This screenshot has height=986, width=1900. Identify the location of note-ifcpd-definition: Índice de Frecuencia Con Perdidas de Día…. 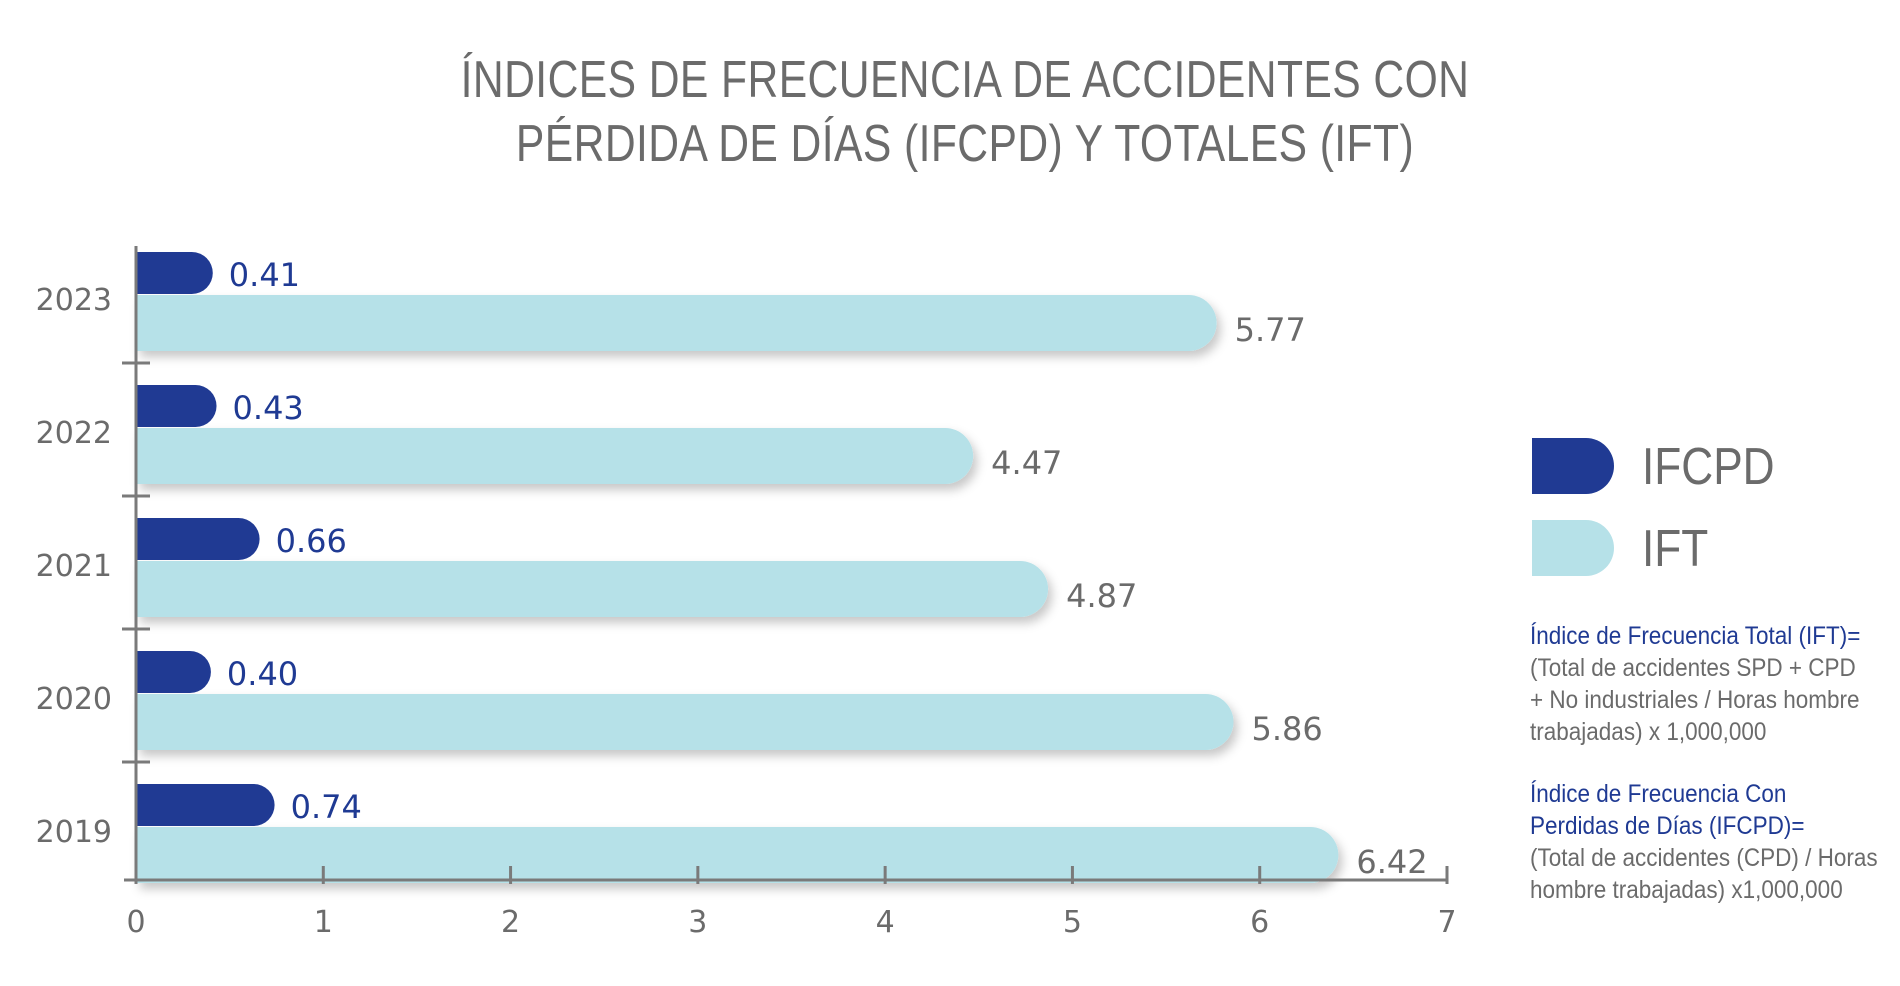
(1710, 842).